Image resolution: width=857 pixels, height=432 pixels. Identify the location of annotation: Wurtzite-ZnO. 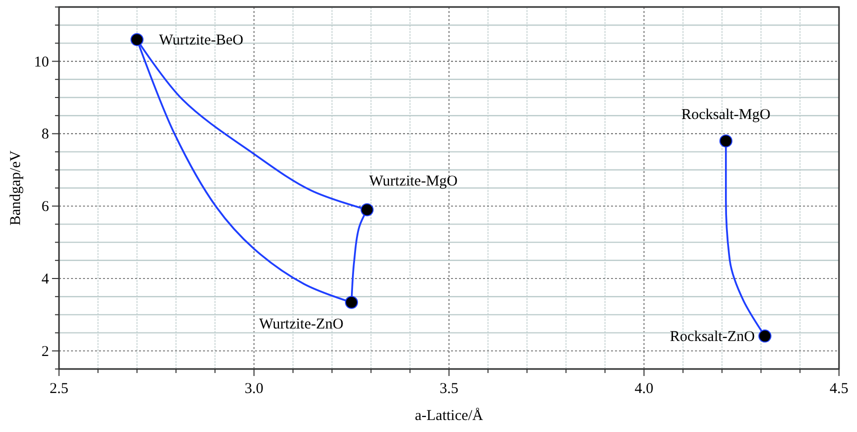
(301, 324).